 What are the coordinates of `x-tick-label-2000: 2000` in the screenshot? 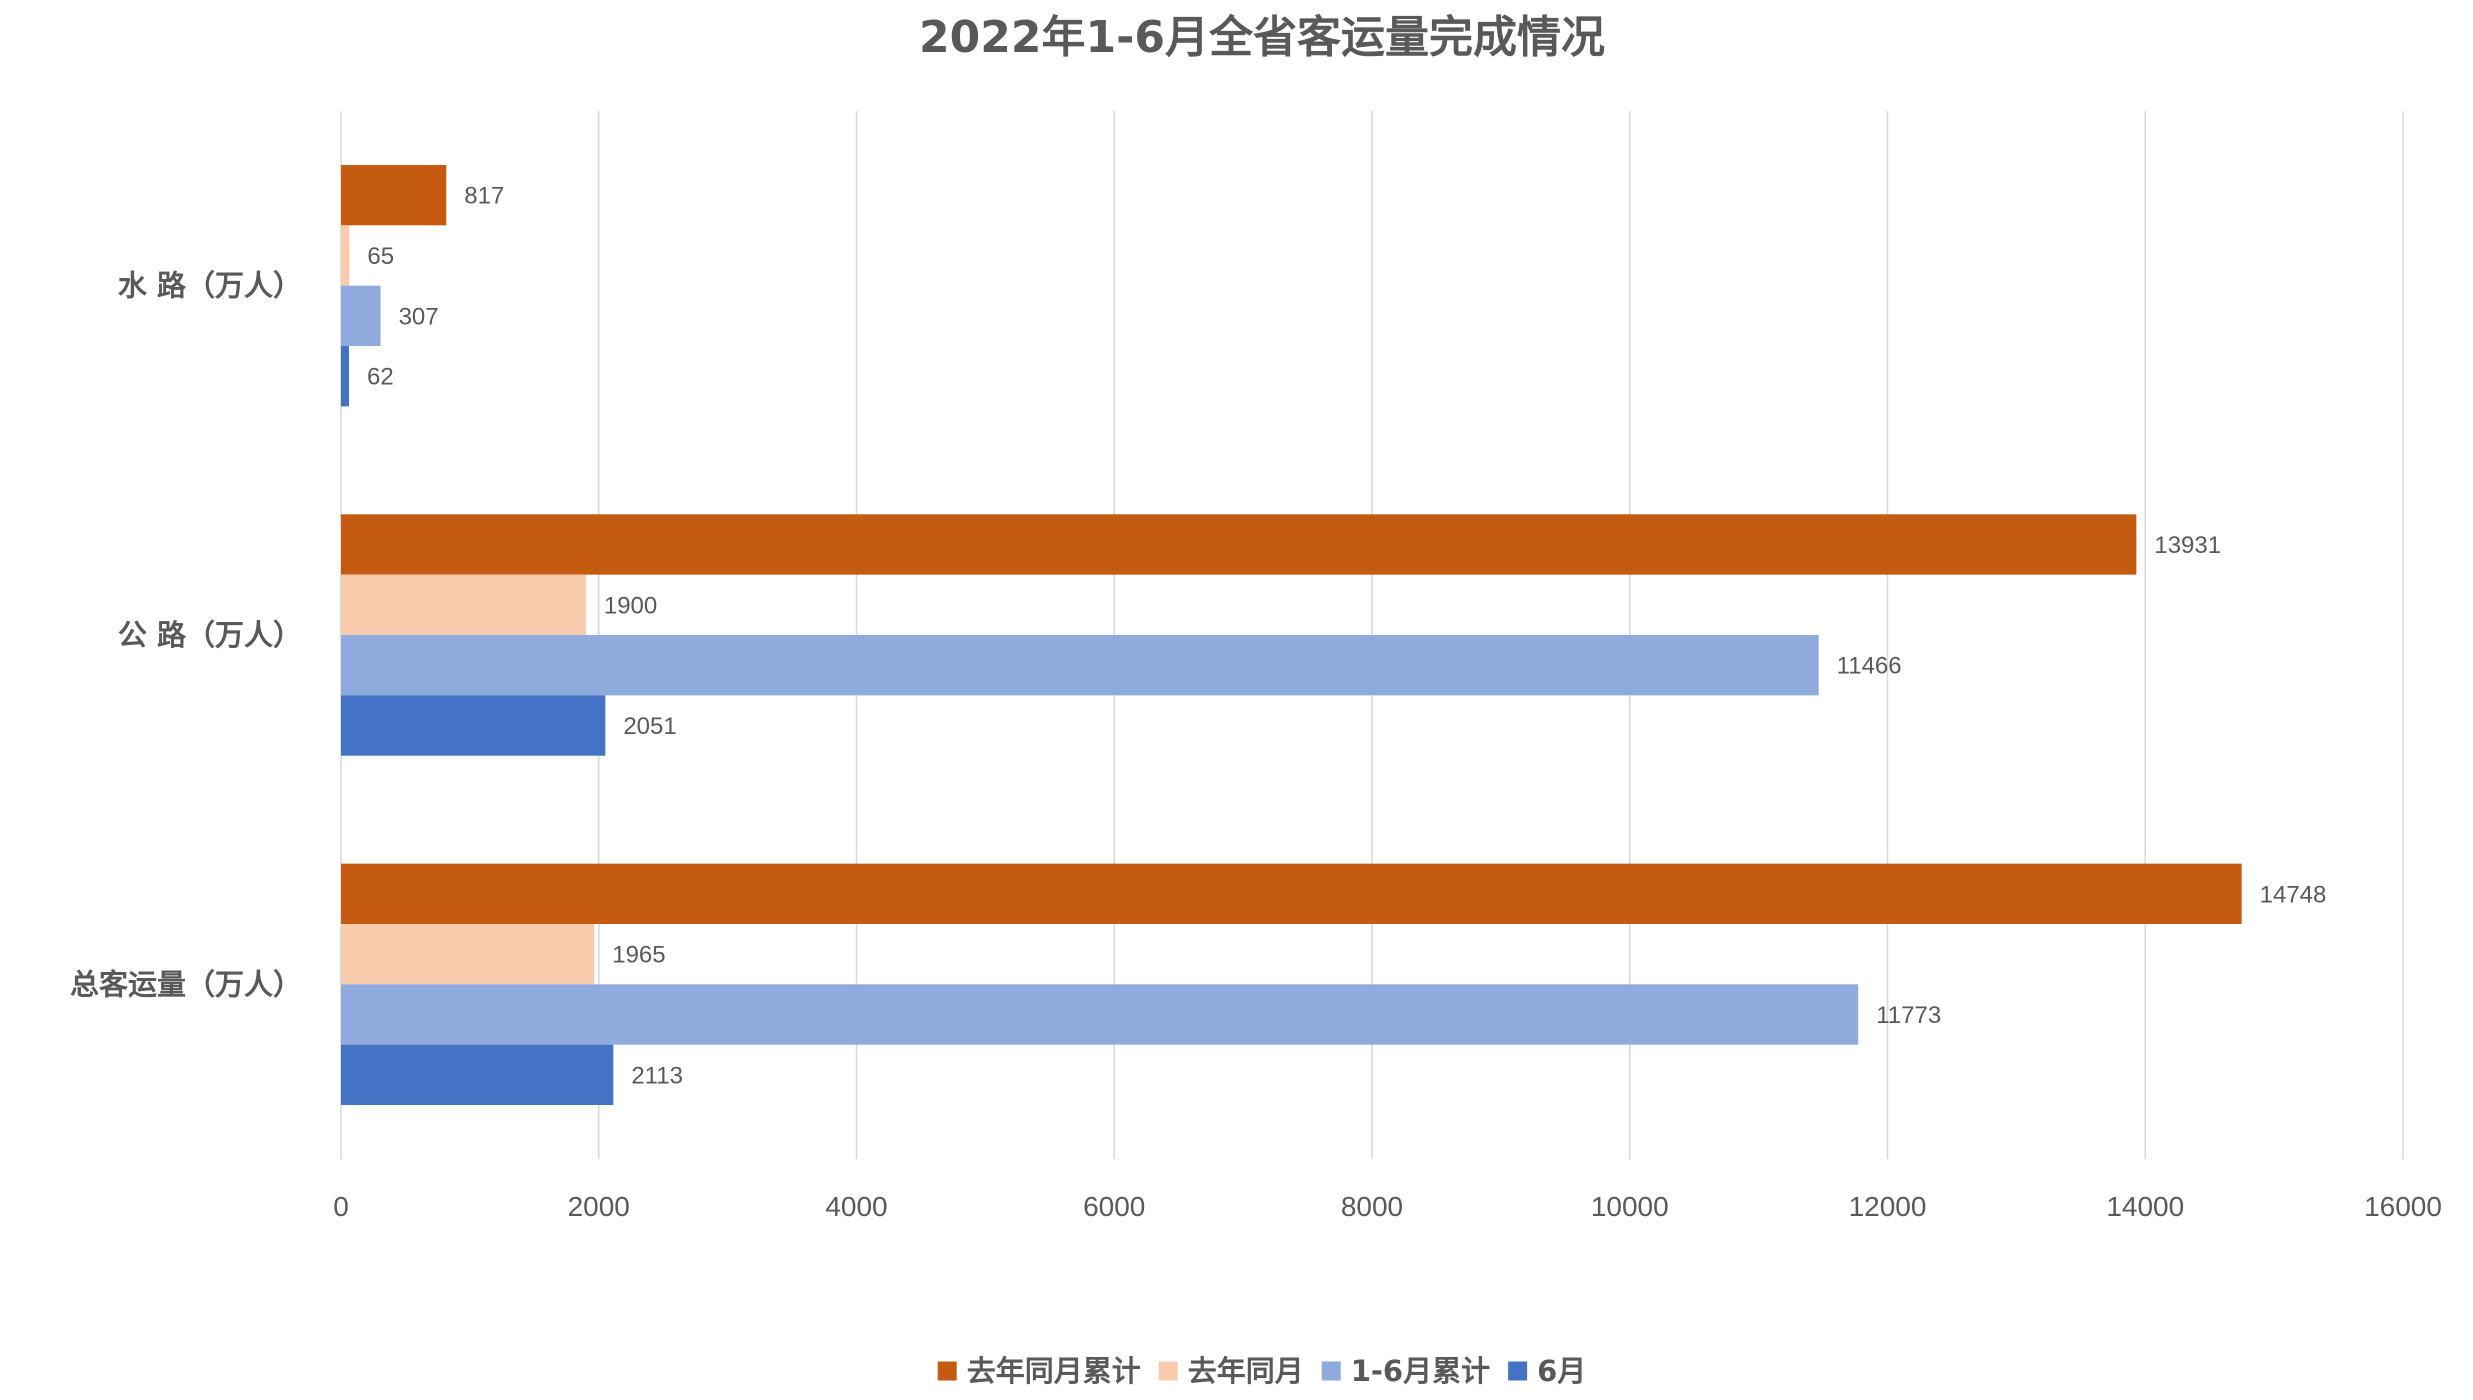 It's located at (599, 1206).